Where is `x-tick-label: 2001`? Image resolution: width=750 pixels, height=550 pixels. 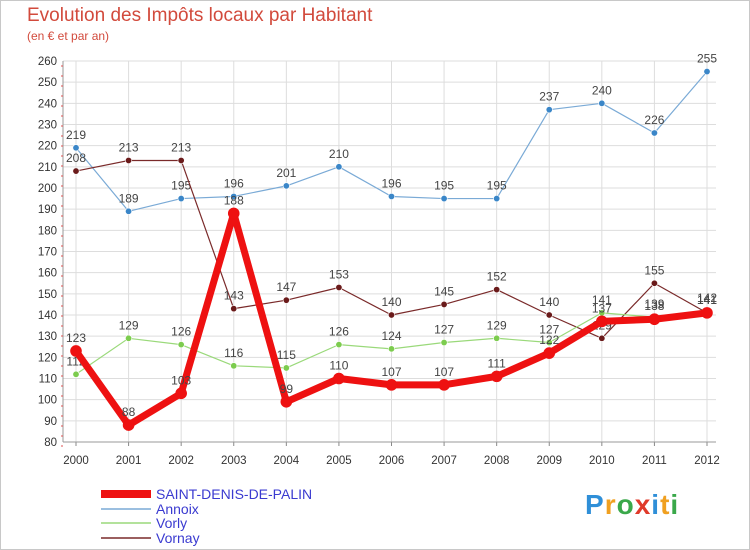 x-tick-label: 2001 is located at coordinates (129, 461).